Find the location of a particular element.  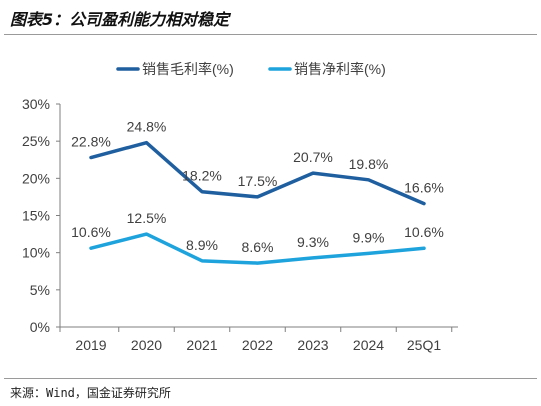

data-label: 9.9% is located at coordinates (369, 237).